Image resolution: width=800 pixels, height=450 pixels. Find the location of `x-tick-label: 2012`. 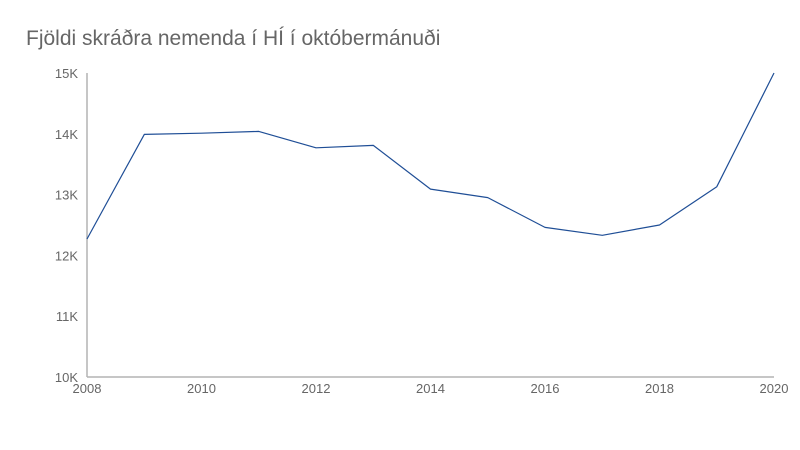

x-tick-label: 2012 is located at coordinates (316, 388).